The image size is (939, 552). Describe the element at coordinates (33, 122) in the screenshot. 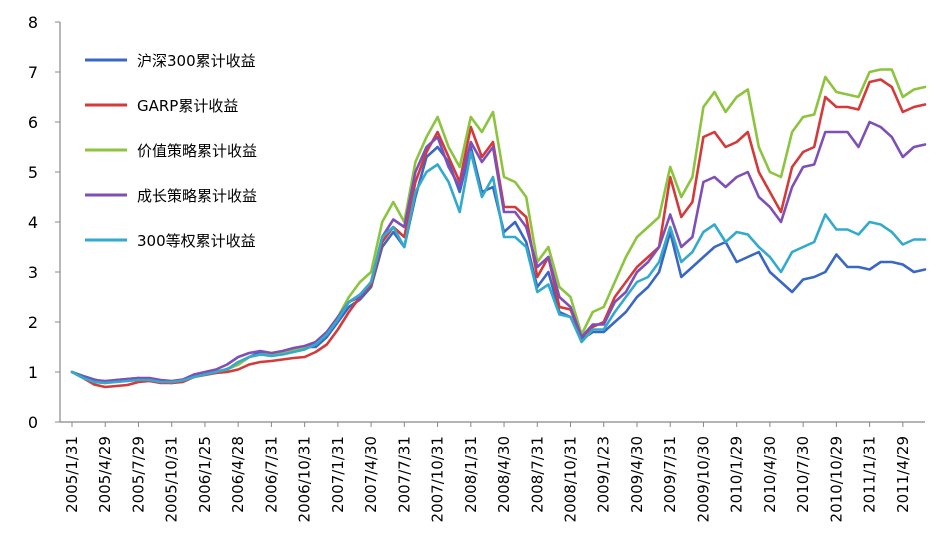

I see `y-tick-label: 6` at that location.